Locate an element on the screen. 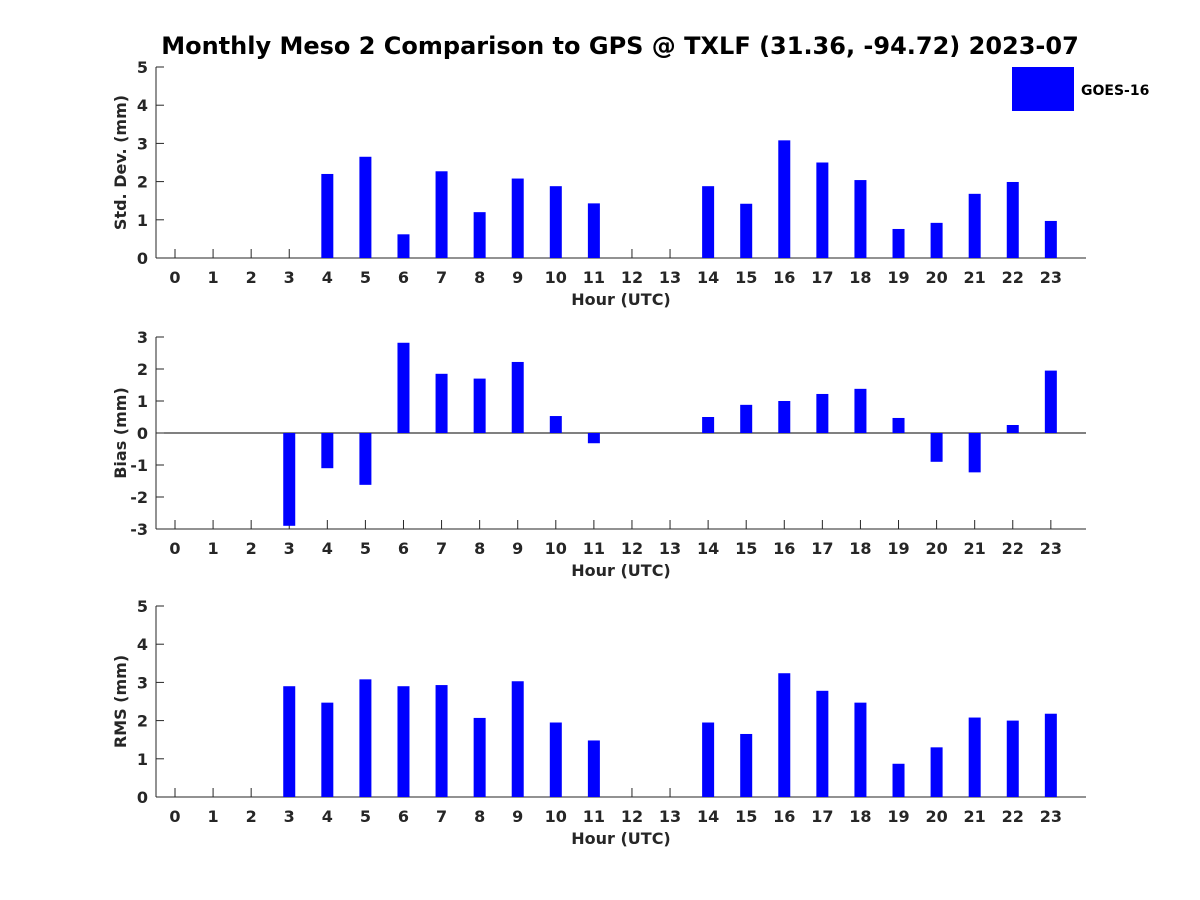 This screenshot has height=900, width=1200. x-axis-label: Hour (UTC) is located at coordinates (621, 299).